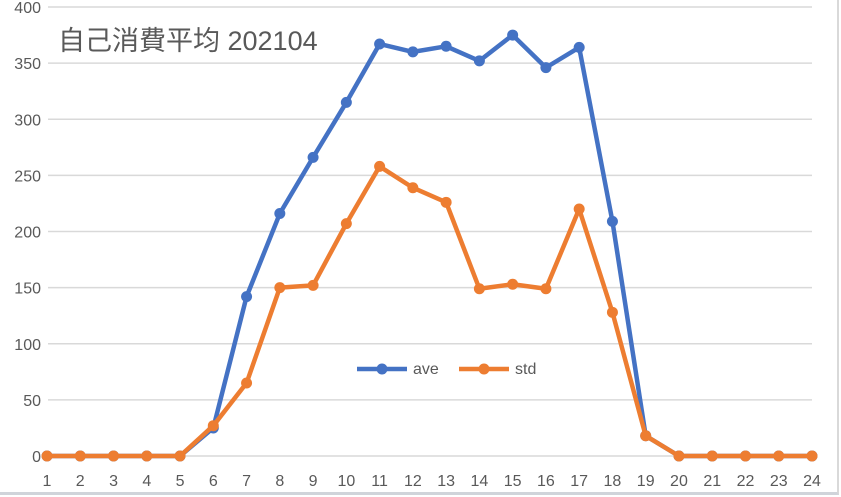 The image size is (841, 497). I want to click on legend-item-std: std, so click(497, 369).